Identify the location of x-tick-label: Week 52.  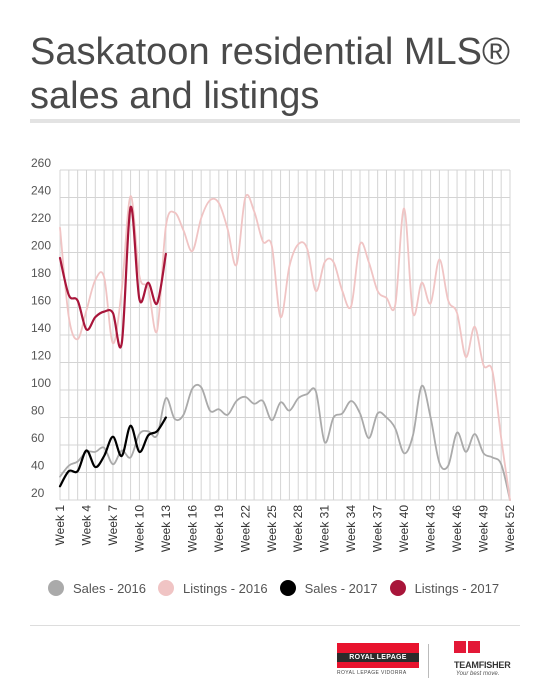
(510, 528).